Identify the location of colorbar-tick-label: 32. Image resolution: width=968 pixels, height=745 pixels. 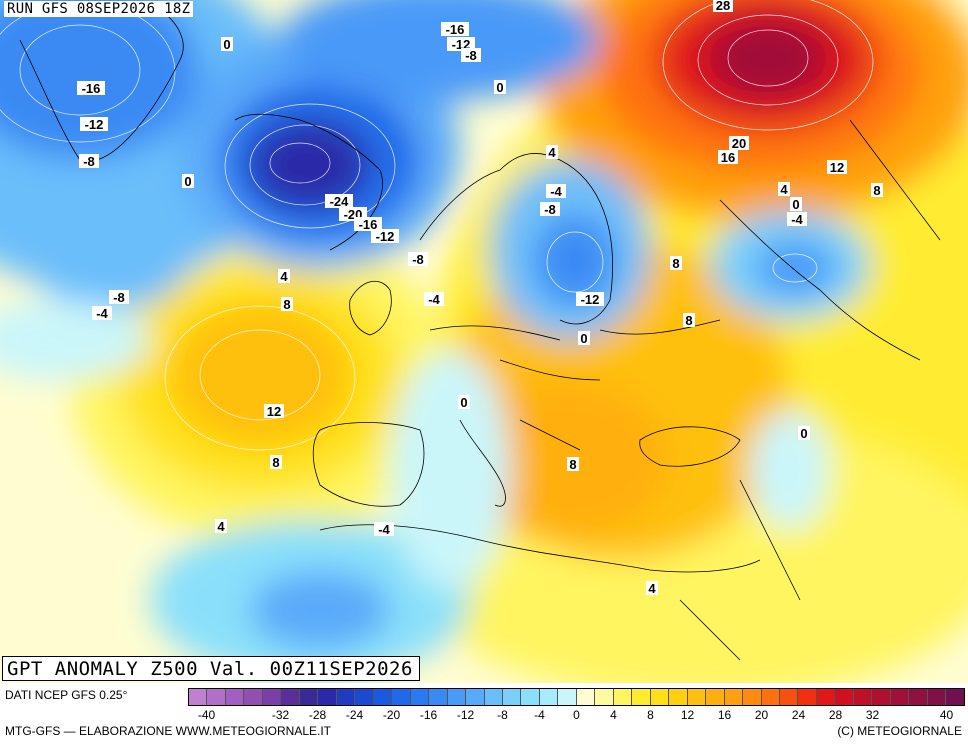
(872, 715).